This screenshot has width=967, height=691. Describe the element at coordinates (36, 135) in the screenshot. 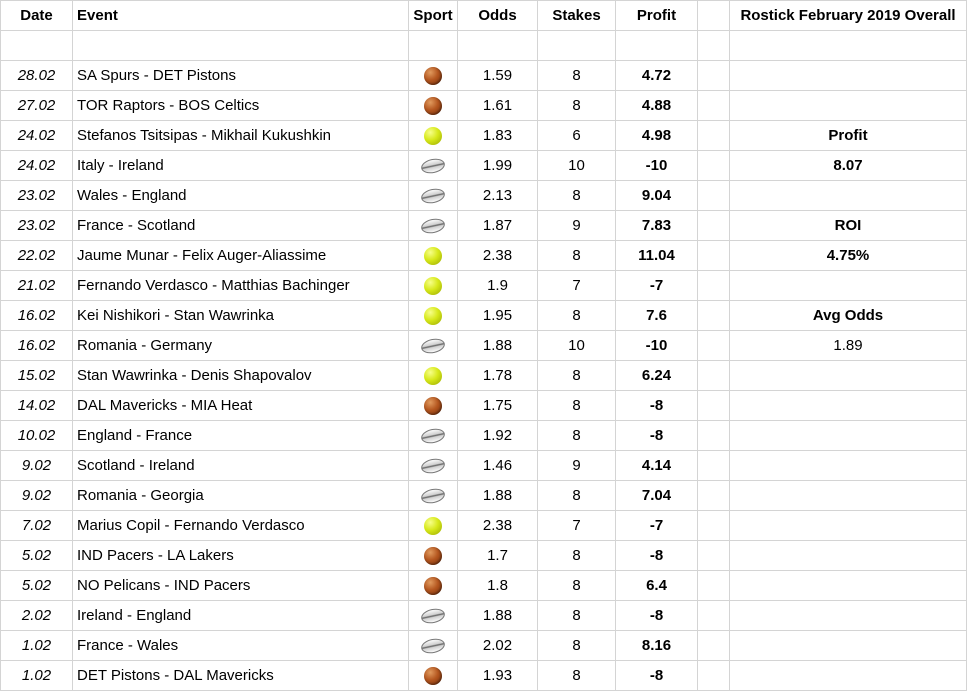

I see `date-cell: 24.02` at that location.